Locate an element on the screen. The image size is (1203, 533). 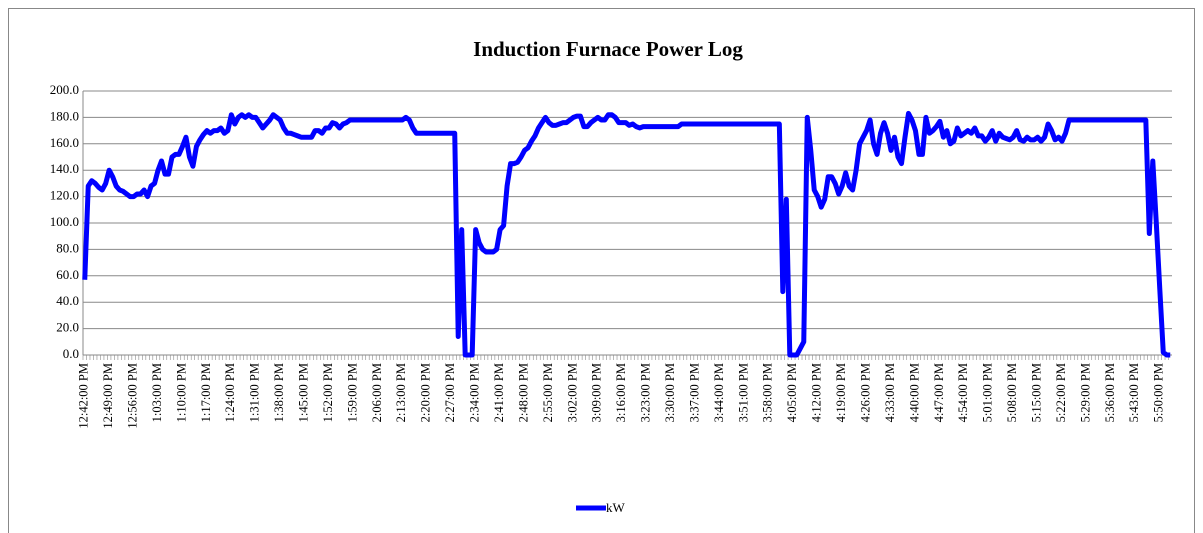
y-tick-label: 140.0 is located at coordinates (64, 168).